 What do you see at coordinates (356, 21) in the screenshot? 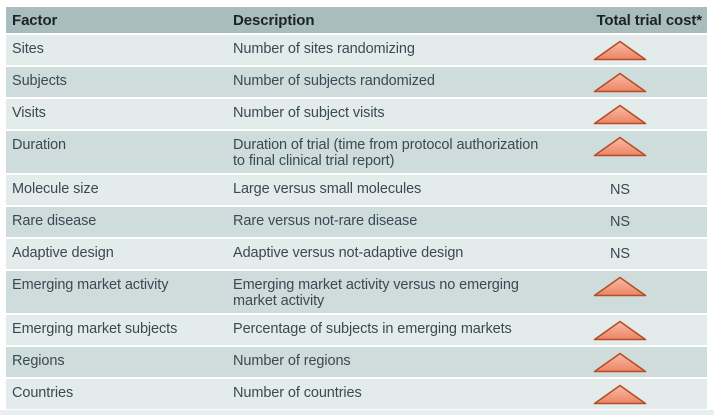
I see `table-header-row: Factor Description Total trial cost*` at bounding box center [356, 21].